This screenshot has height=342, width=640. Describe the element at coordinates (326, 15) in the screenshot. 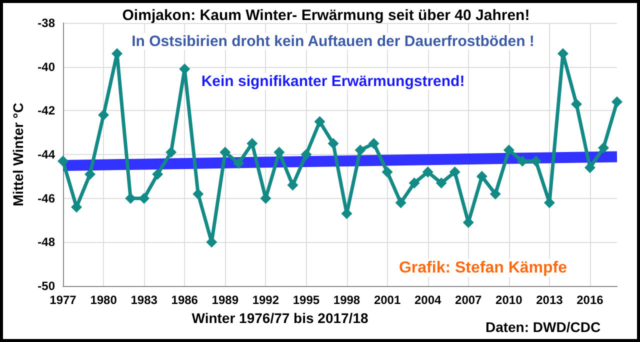

I see `chart-title: Oimjakon: Kaum Winter- Erwärmung seit über 40 Jahren!` at that location.